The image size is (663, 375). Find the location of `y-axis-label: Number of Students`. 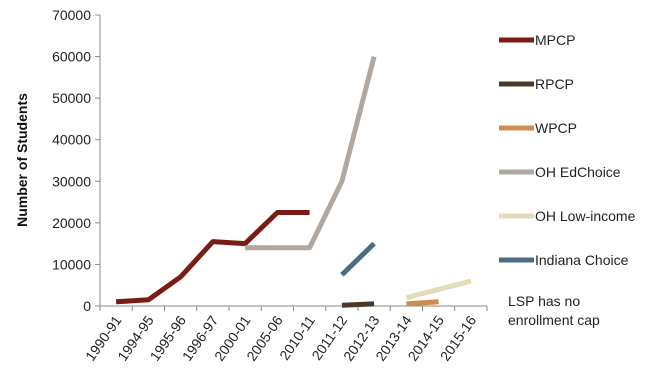

y-axis-label: Number of Students is located at coordinates (22, 160).